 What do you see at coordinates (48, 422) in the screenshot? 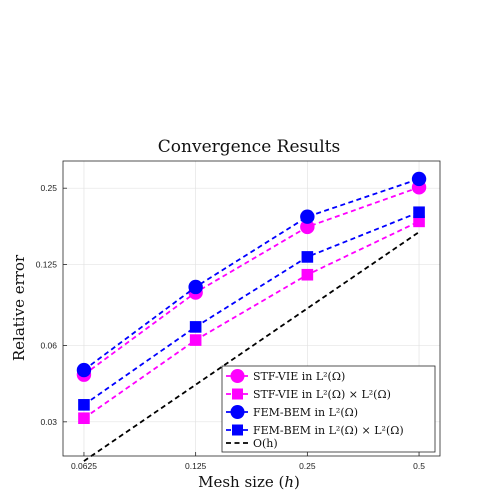
I see `y-tick-label: 0.03` at bounding box center [48, 422].